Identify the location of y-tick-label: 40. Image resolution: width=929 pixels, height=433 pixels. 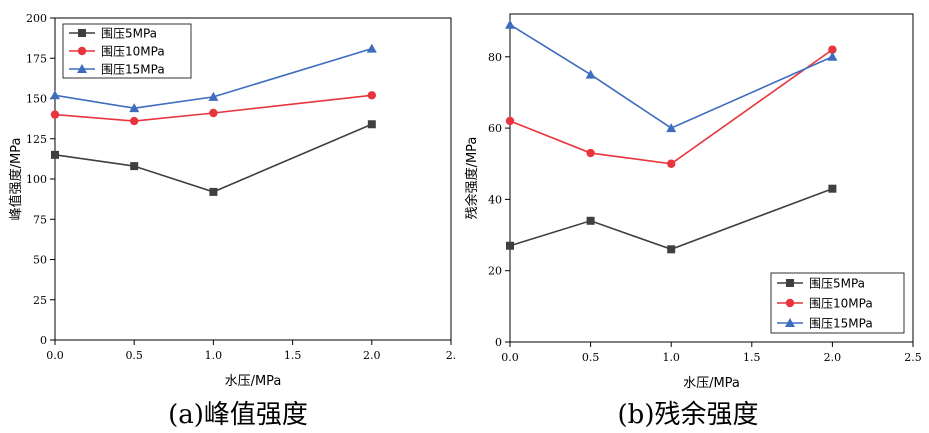
(495, 199).